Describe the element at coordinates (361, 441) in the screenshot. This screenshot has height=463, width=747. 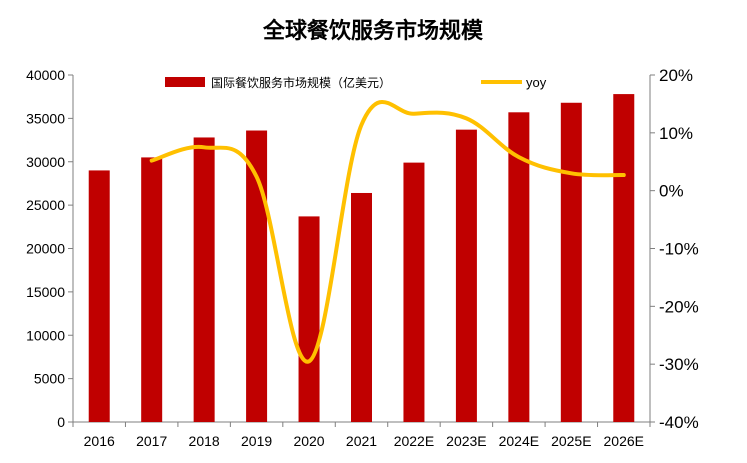
I see `x-tick-label: 2021` at that location.